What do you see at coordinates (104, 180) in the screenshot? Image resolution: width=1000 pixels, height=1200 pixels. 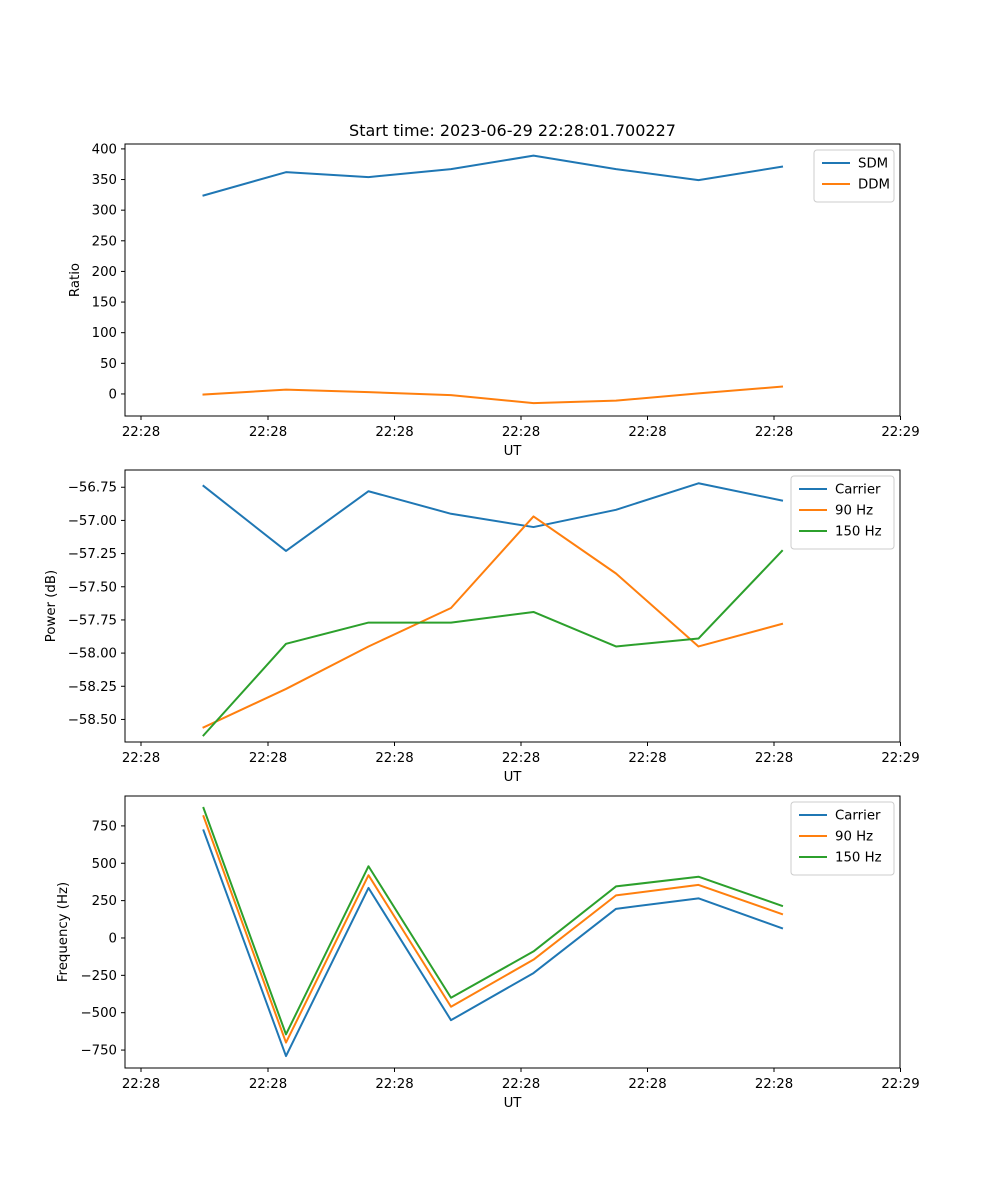 I see `y-tick-label: 350` at bounding box center [104, 180].